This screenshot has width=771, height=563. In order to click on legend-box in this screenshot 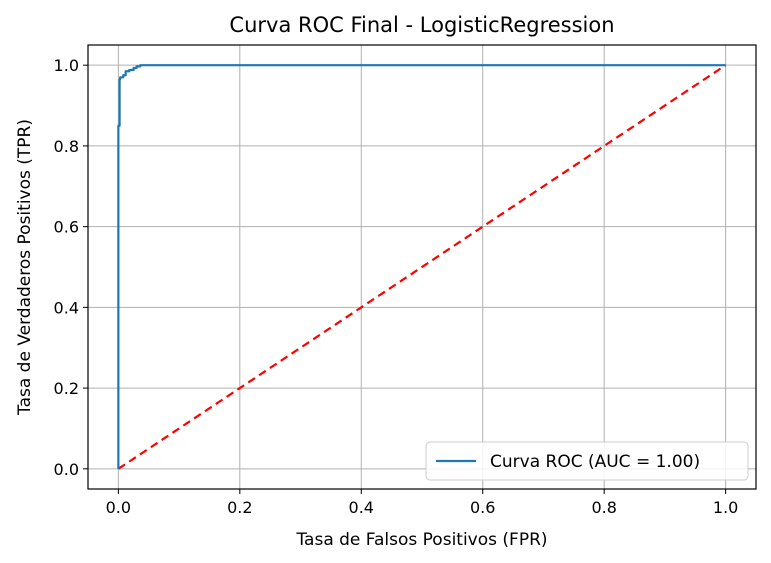, I will do `click(587, 461)`.